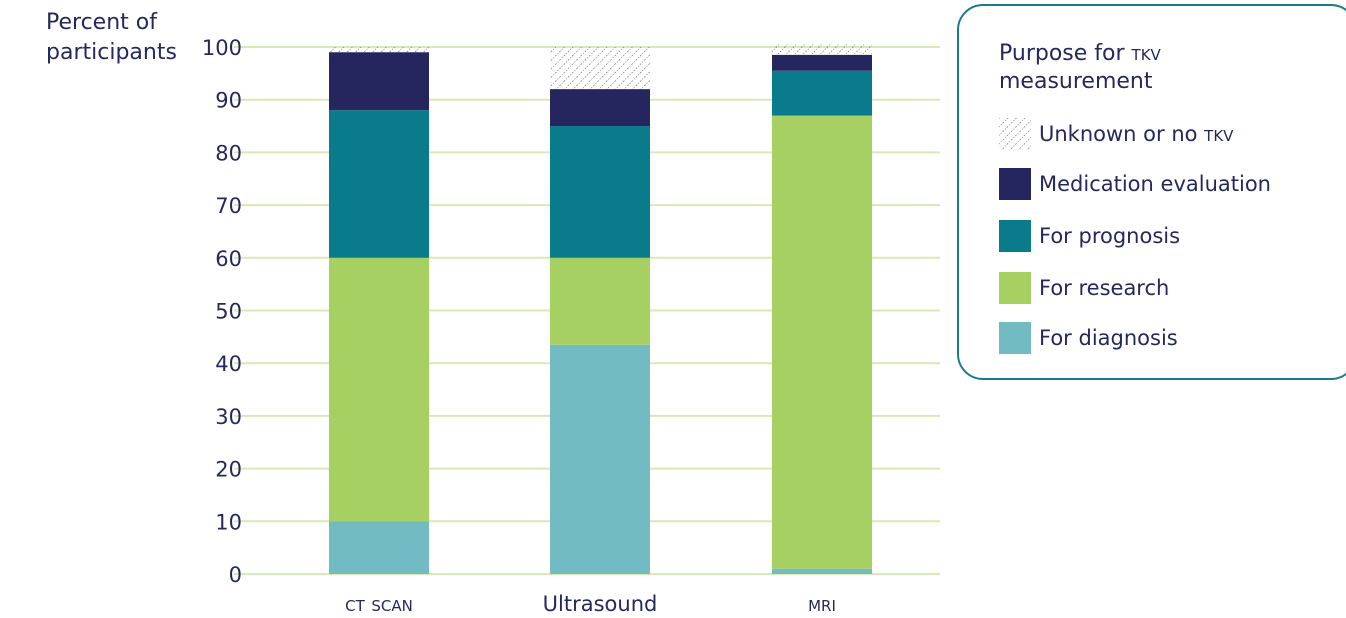 The image size is (1346, 618). What do you see at coordinates (1015, 184) in the screenshot?
I see `medication-swatch-icon` at bounding box center [1015, 184].